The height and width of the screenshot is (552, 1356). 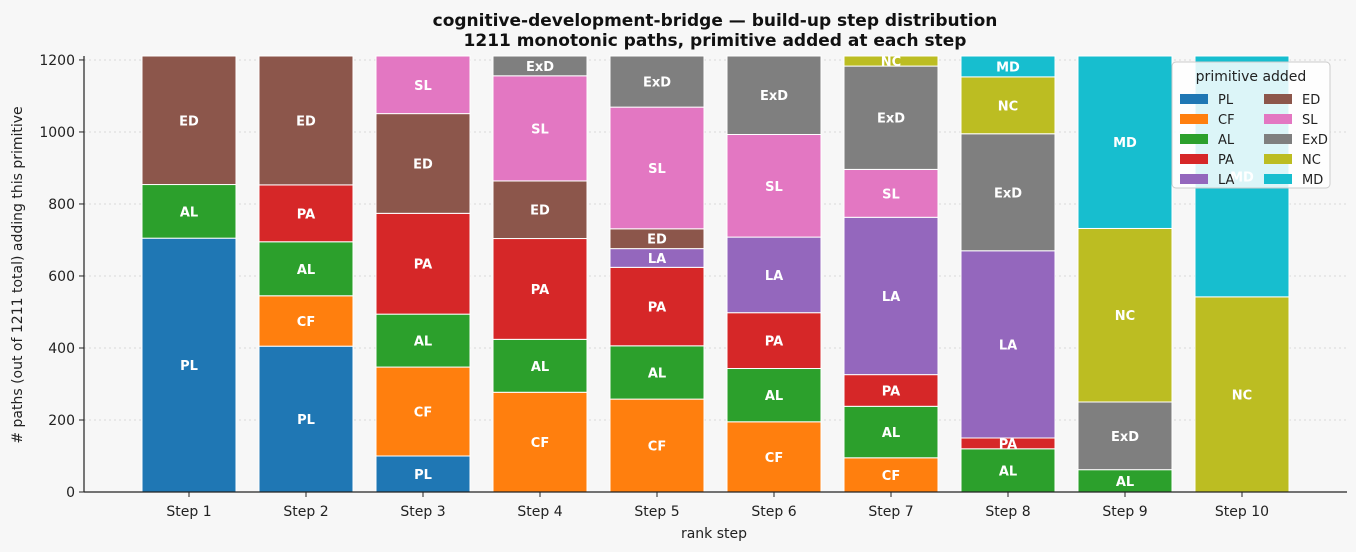 I want to click on bar-segment-label: PL, so click(x=189, y=366).